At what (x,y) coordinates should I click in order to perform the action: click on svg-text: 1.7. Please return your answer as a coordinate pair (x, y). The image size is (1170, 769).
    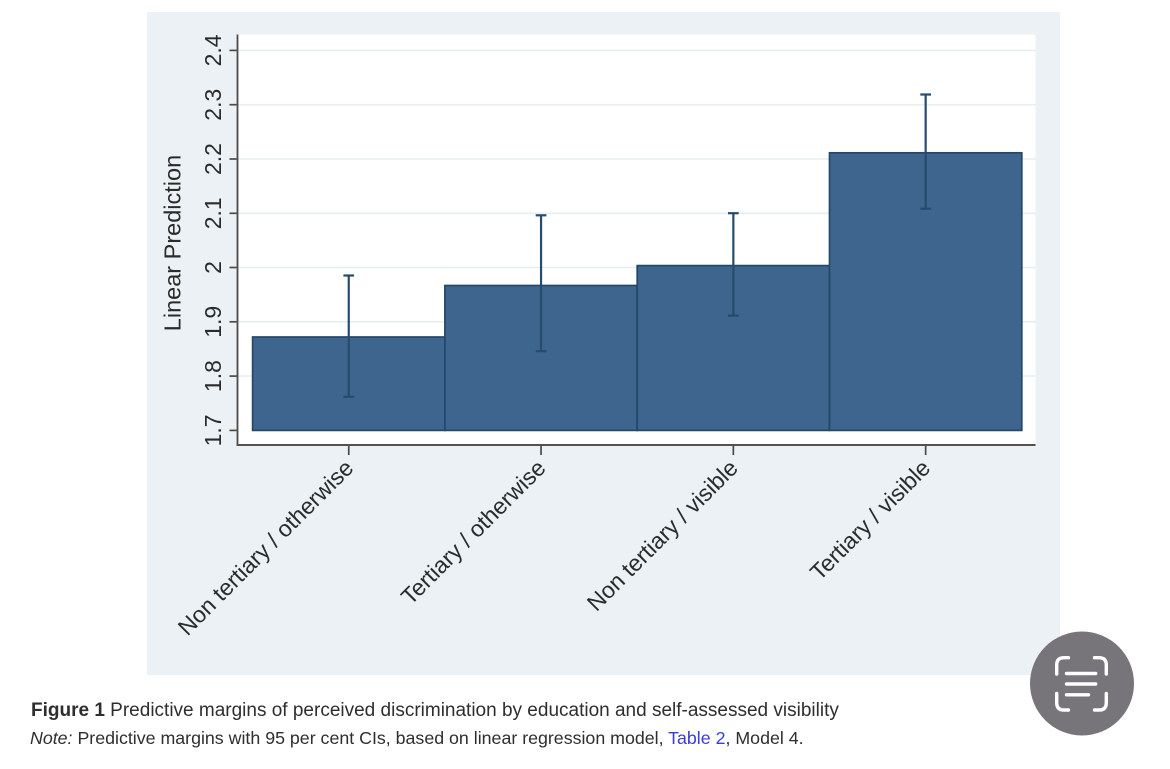
    Looking at the image, I should click on (213, 430).